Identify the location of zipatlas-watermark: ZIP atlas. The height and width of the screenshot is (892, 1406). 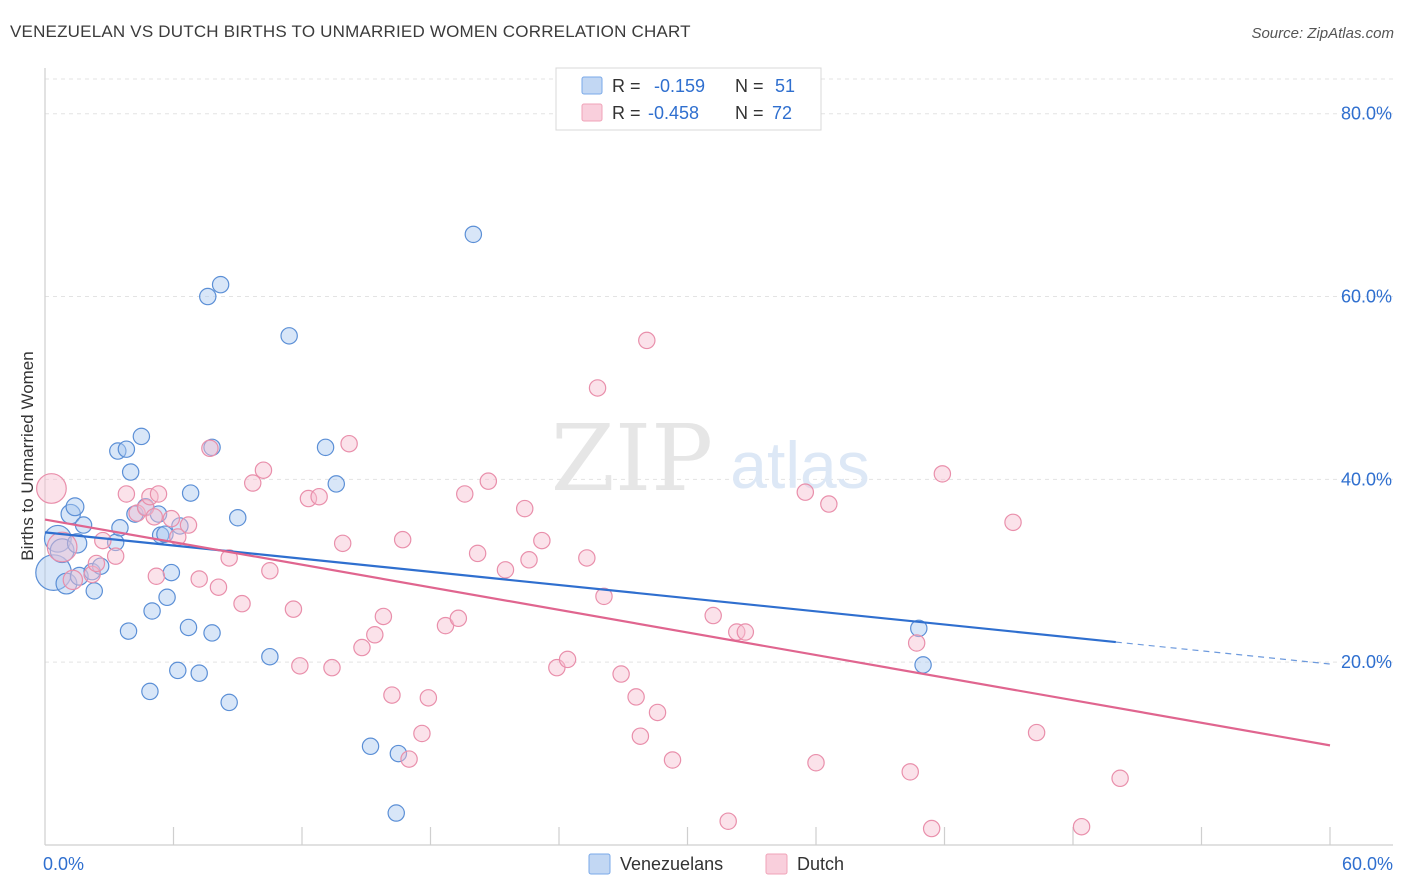
(710, 458).